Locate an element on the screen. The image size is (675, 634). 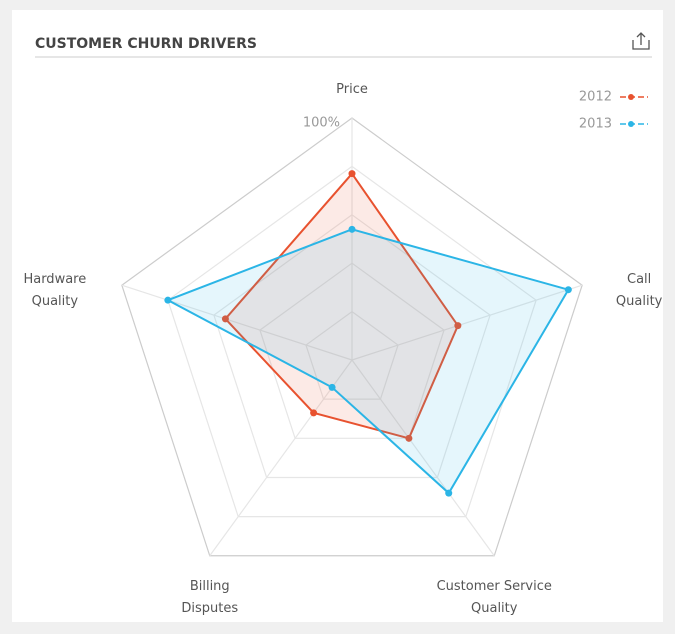
axis-label: Call Quality is located at coordinates (639, 291).